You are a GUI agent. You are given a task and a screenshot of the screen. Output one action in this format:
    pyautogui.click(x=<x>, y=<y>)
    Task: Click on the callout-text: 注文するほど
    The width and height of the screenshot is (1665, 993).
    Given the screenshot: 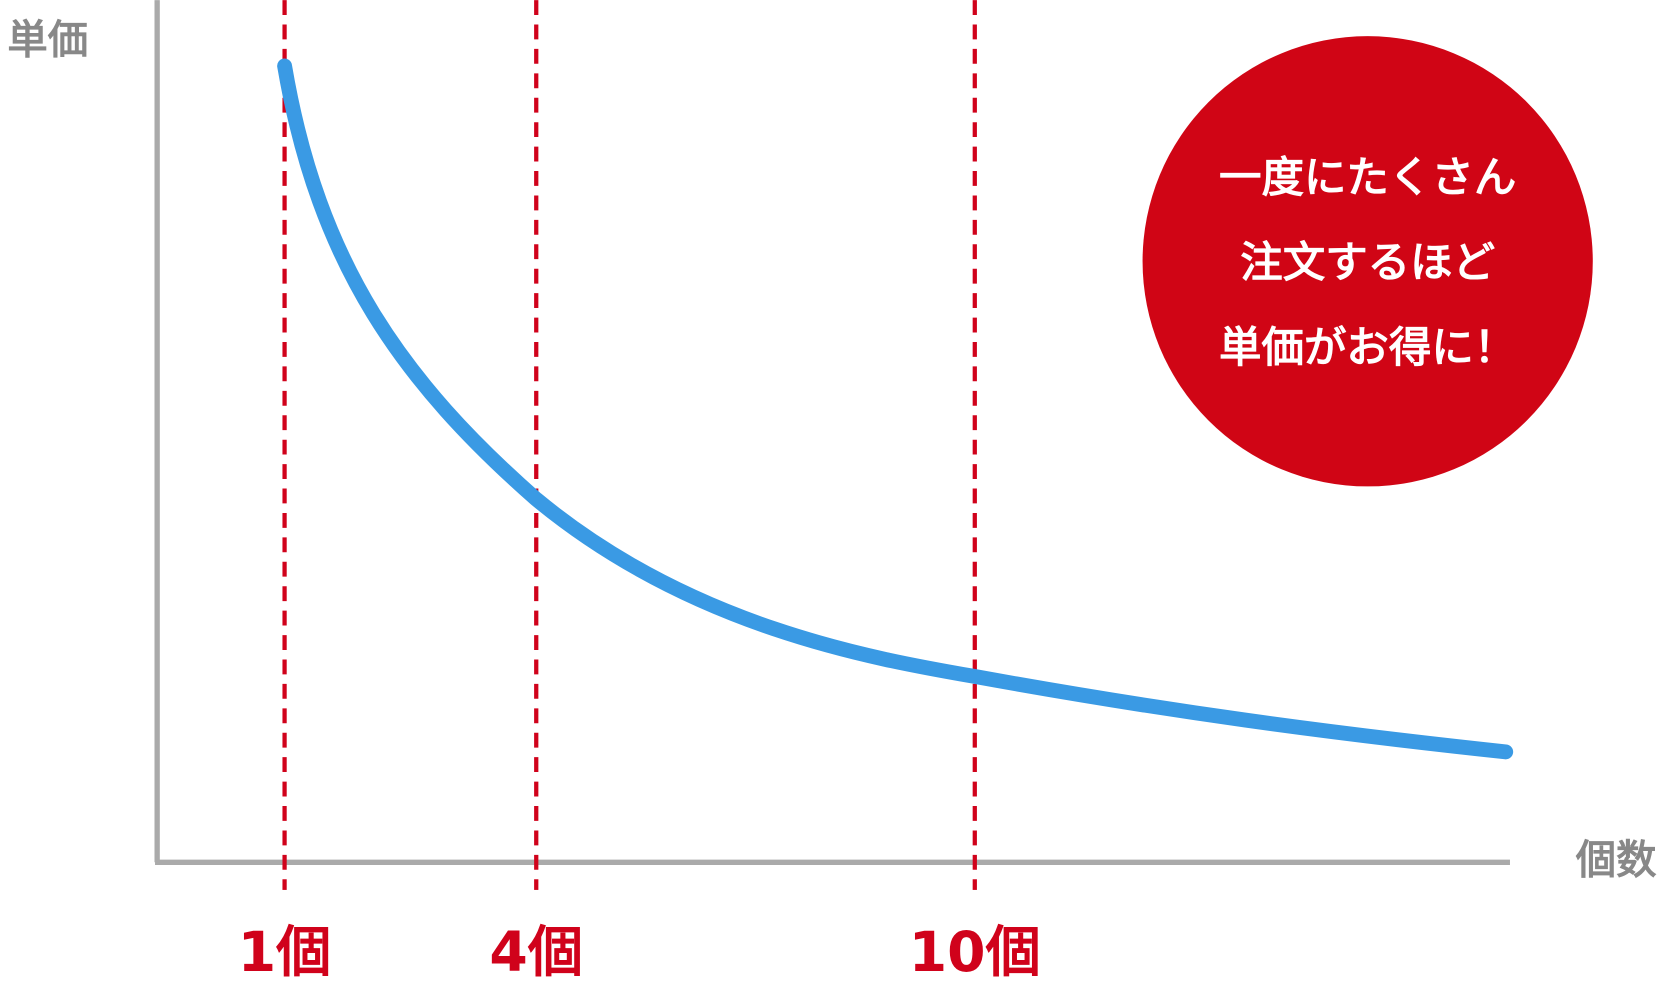 What is the action you would take?
    pyautogui.click(x=1367, y=263)
    